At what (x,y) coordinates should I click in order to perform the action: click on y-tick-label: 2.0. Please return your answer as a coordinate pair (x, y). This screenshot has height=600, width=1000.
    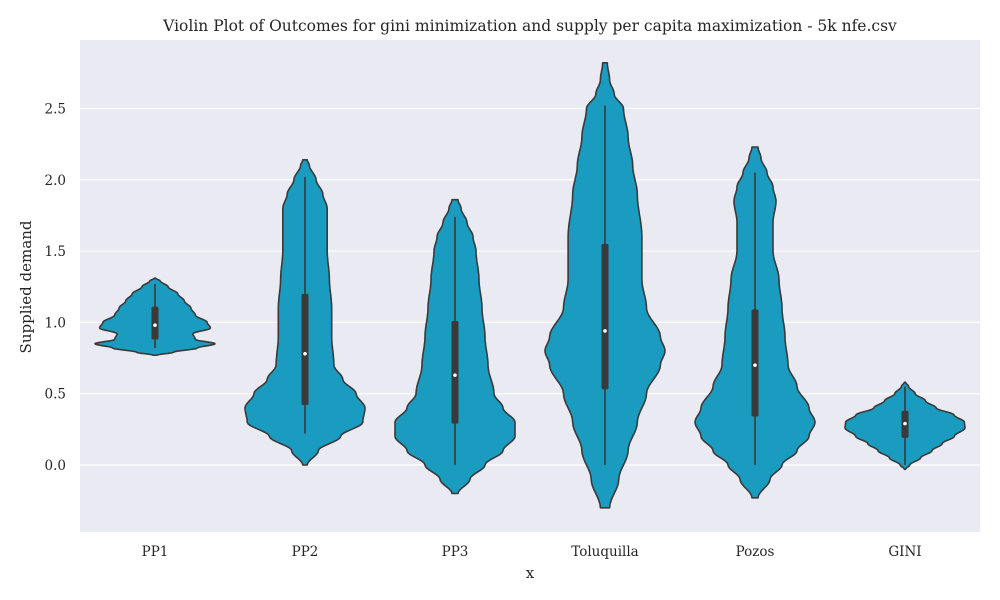
    Looking at the image, I should click on (55, 181).